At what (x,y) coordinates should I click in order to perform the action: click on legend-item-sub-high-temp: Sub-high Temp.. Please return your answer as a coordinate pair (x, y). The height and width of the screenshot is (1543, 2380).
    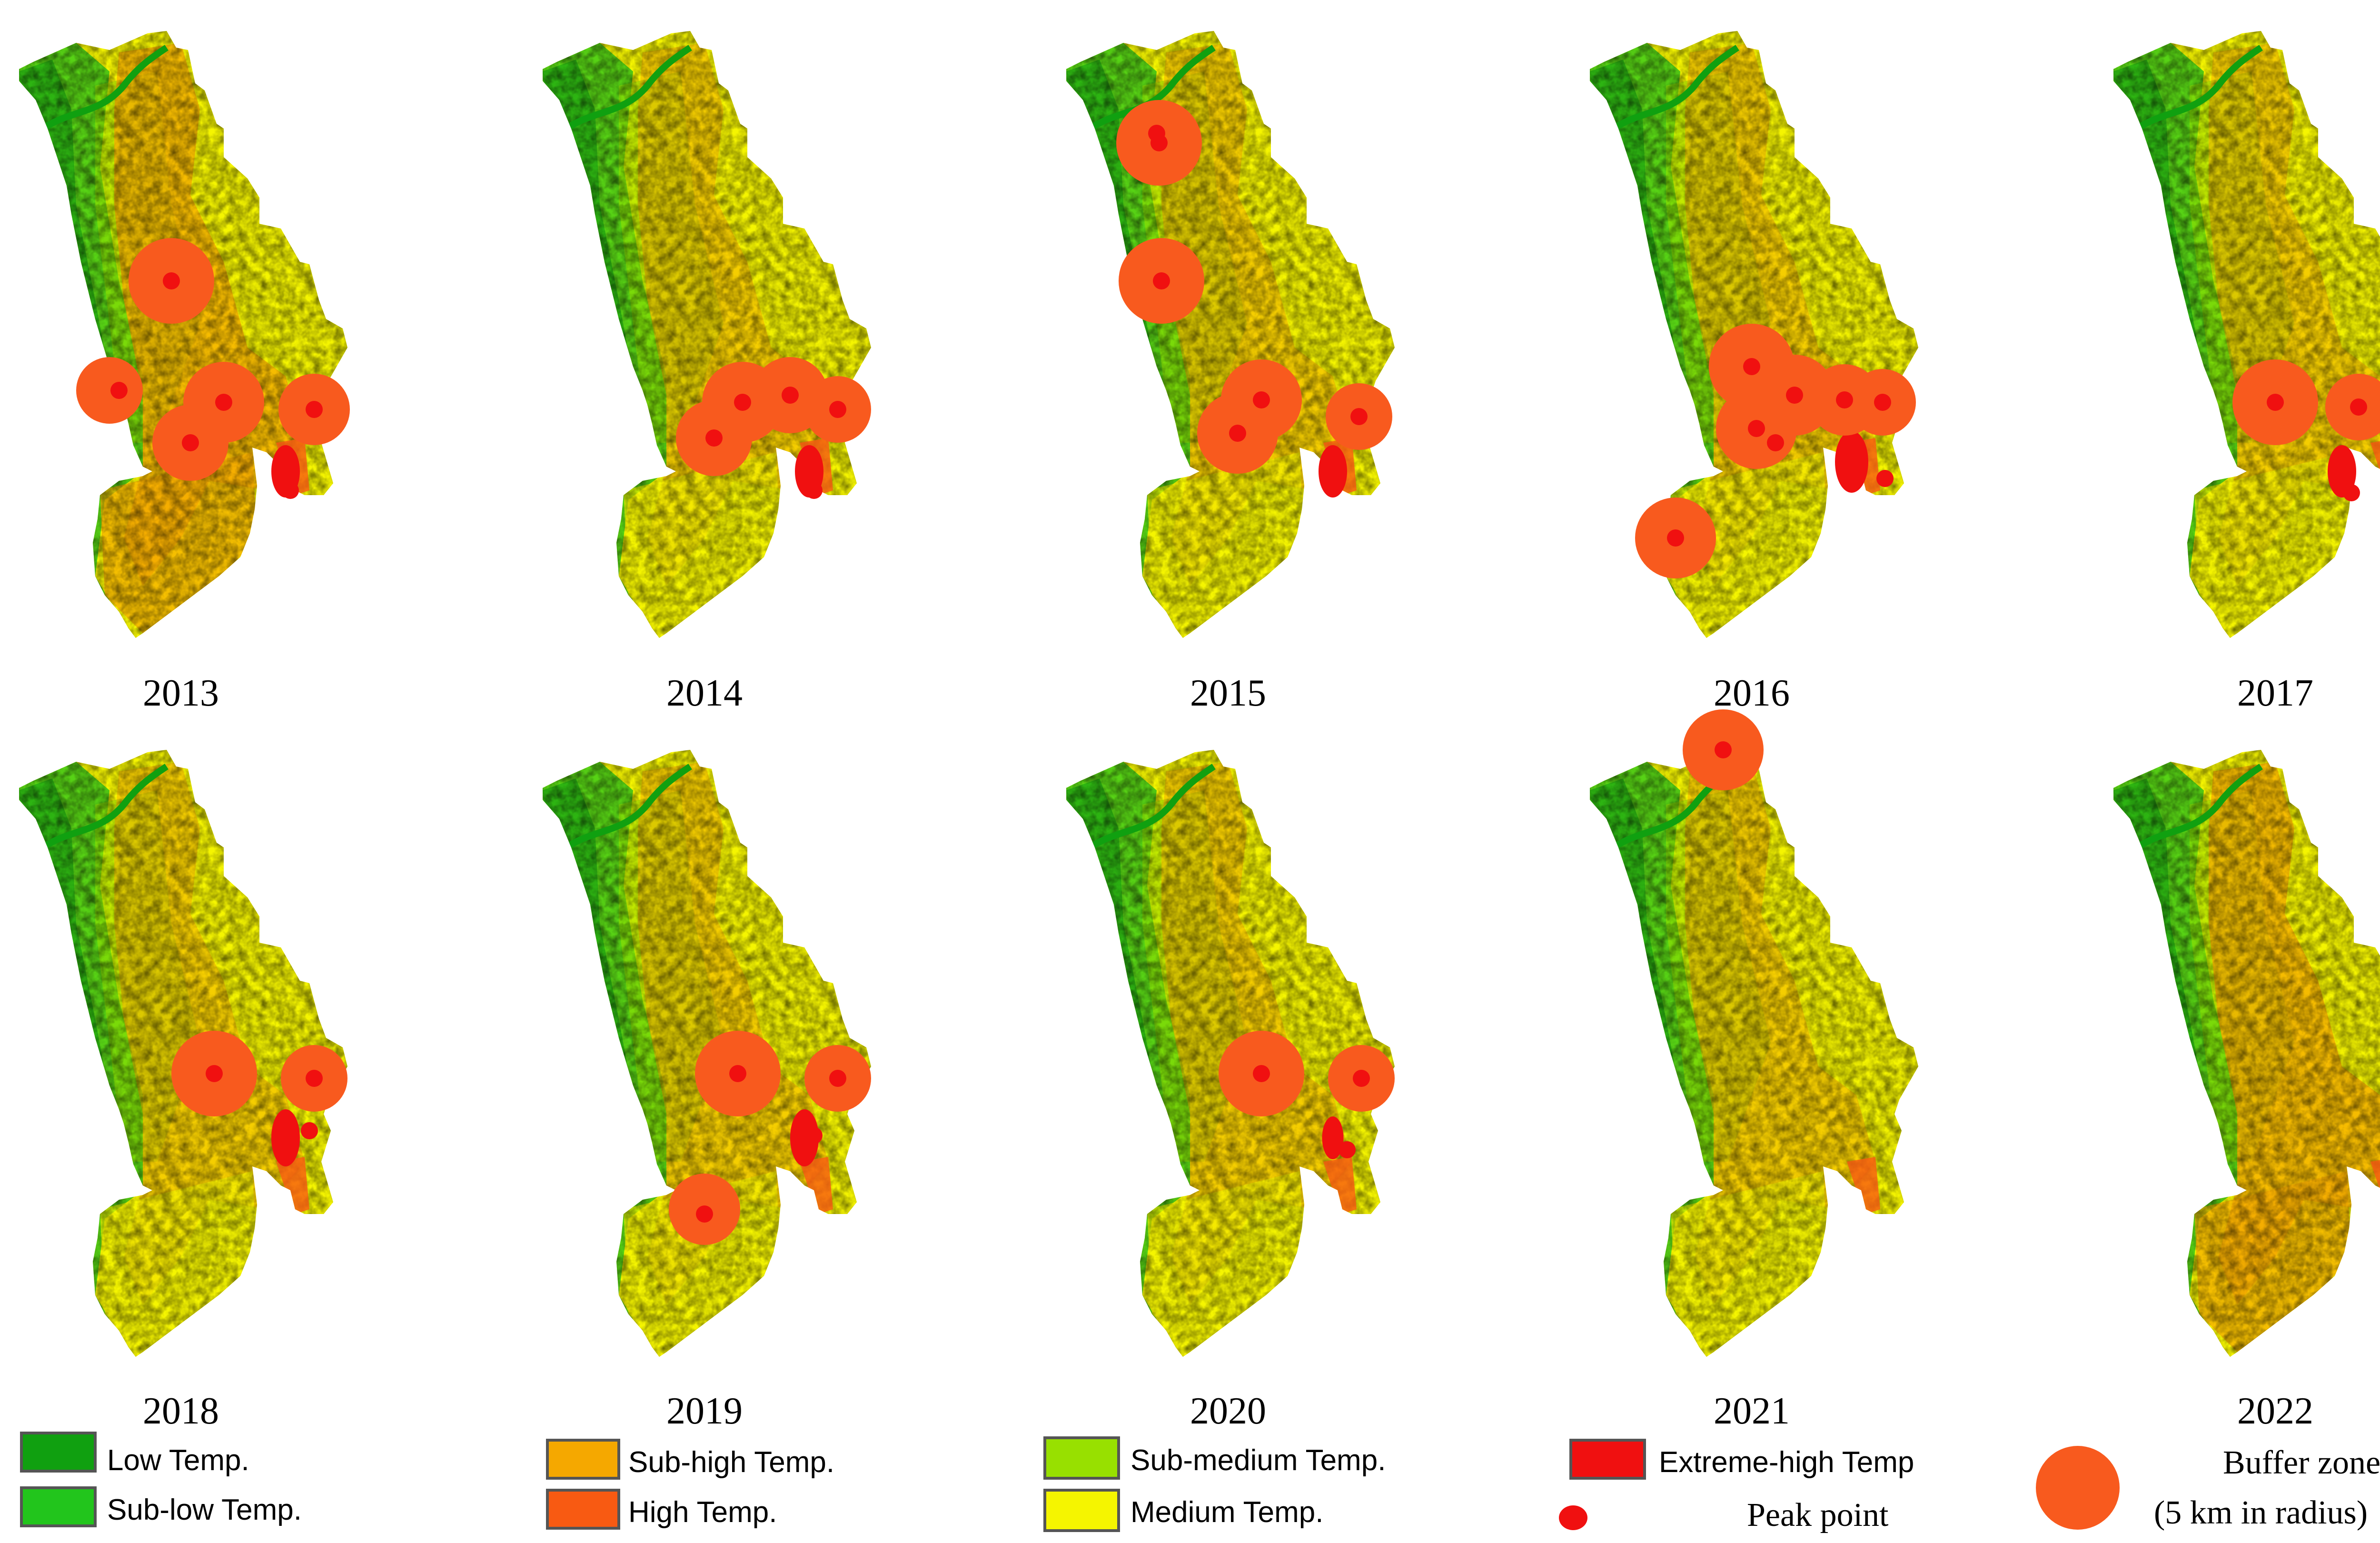
    Looking at the image, I should click on (690, 1459).